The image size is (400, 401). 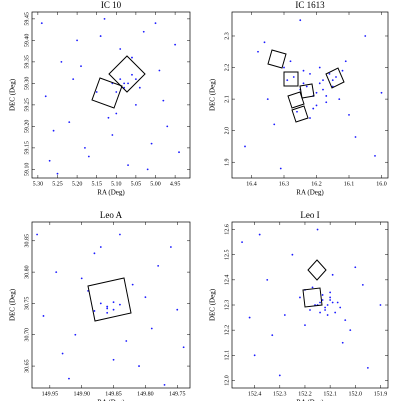 What do you see at coordinates (227, 229) in the screenshot?
I see `y-tick-label: 12.6` at bounding box center [227, 229].